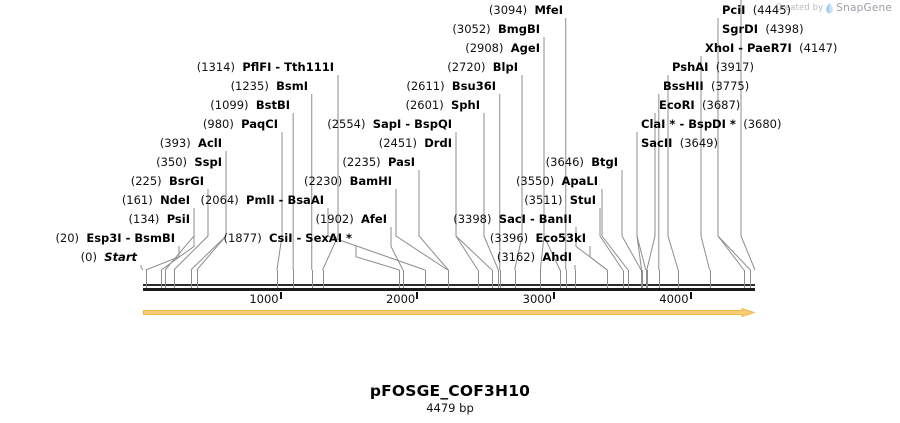 This screenshot has width=900, height=423. What do you see at coordinates (191, 143) in the screenshot?
I see `restriction-site-label: (393) AclI` at bounding box center [191, 143].